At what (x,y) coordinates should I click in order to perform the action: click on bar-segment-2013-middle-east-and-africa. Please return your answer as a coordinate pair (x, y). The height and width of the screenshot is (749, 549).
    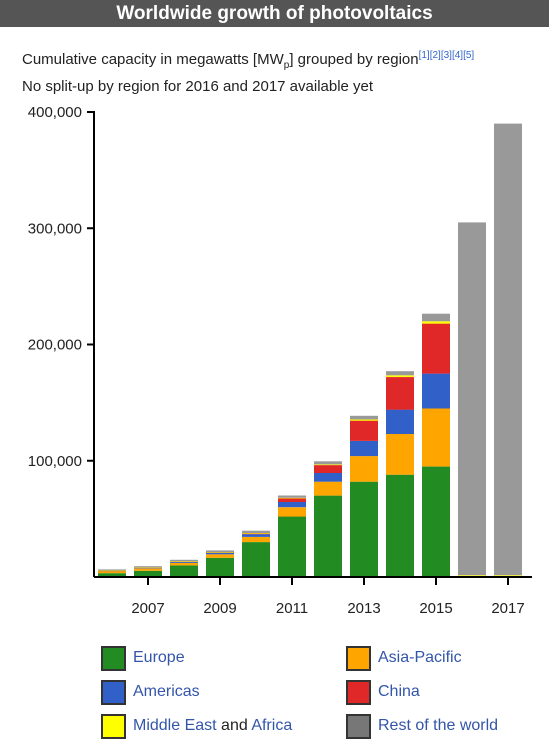
    Looking at the image, I should click on (364, 420).